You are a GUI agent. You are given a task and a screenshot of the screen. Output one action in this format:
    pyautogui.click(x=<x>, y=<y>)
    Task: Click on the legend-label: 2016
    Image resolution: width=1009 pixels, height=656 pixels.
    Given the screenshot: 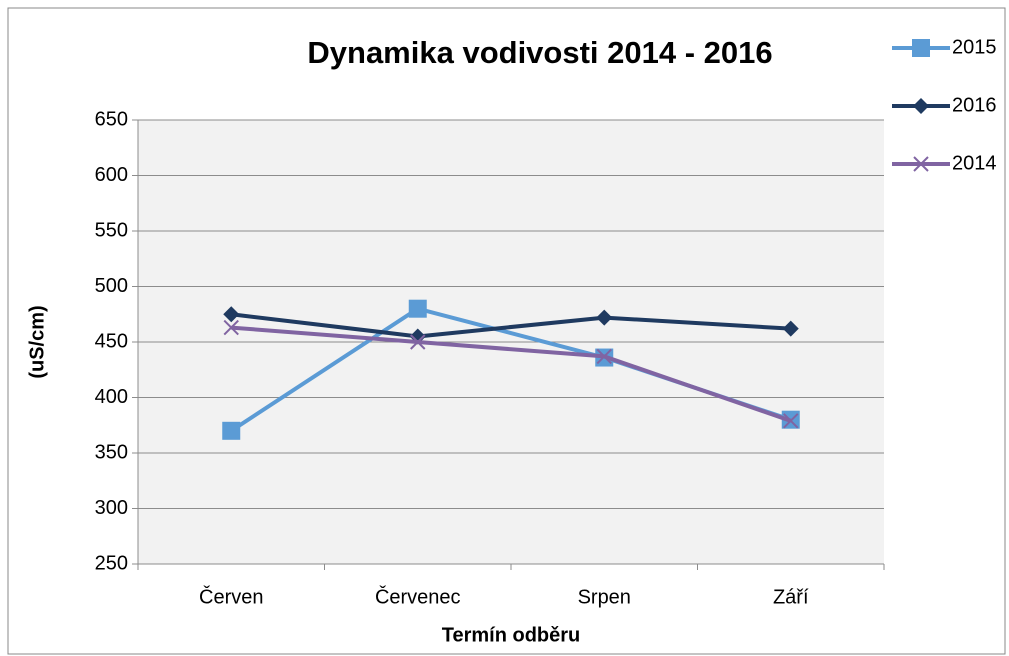 What is the action you would take?
    pyautogui.click(x=974, y=105)
    